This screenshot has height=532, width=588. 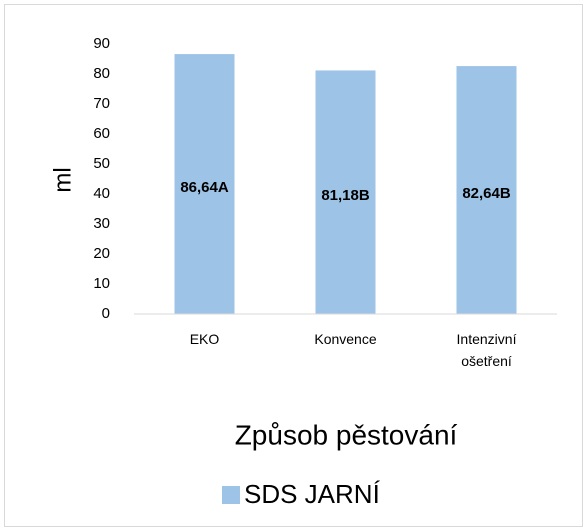 What do you see at coordinates (101, 163) in the screenshot?
I see `y-tick-label: 50` at bounding box center [101, 163].